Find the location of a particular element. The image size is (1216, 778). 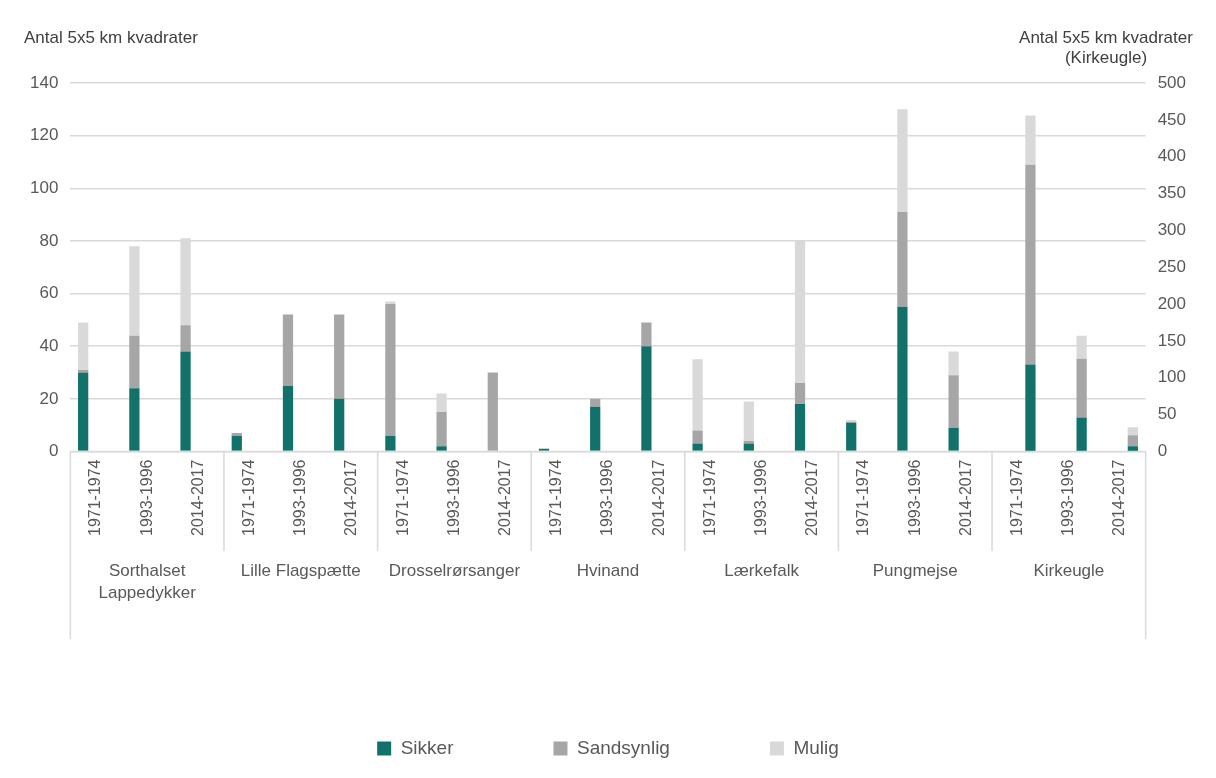

text: Drosselrørsanger is located at coordinates (454, 571).